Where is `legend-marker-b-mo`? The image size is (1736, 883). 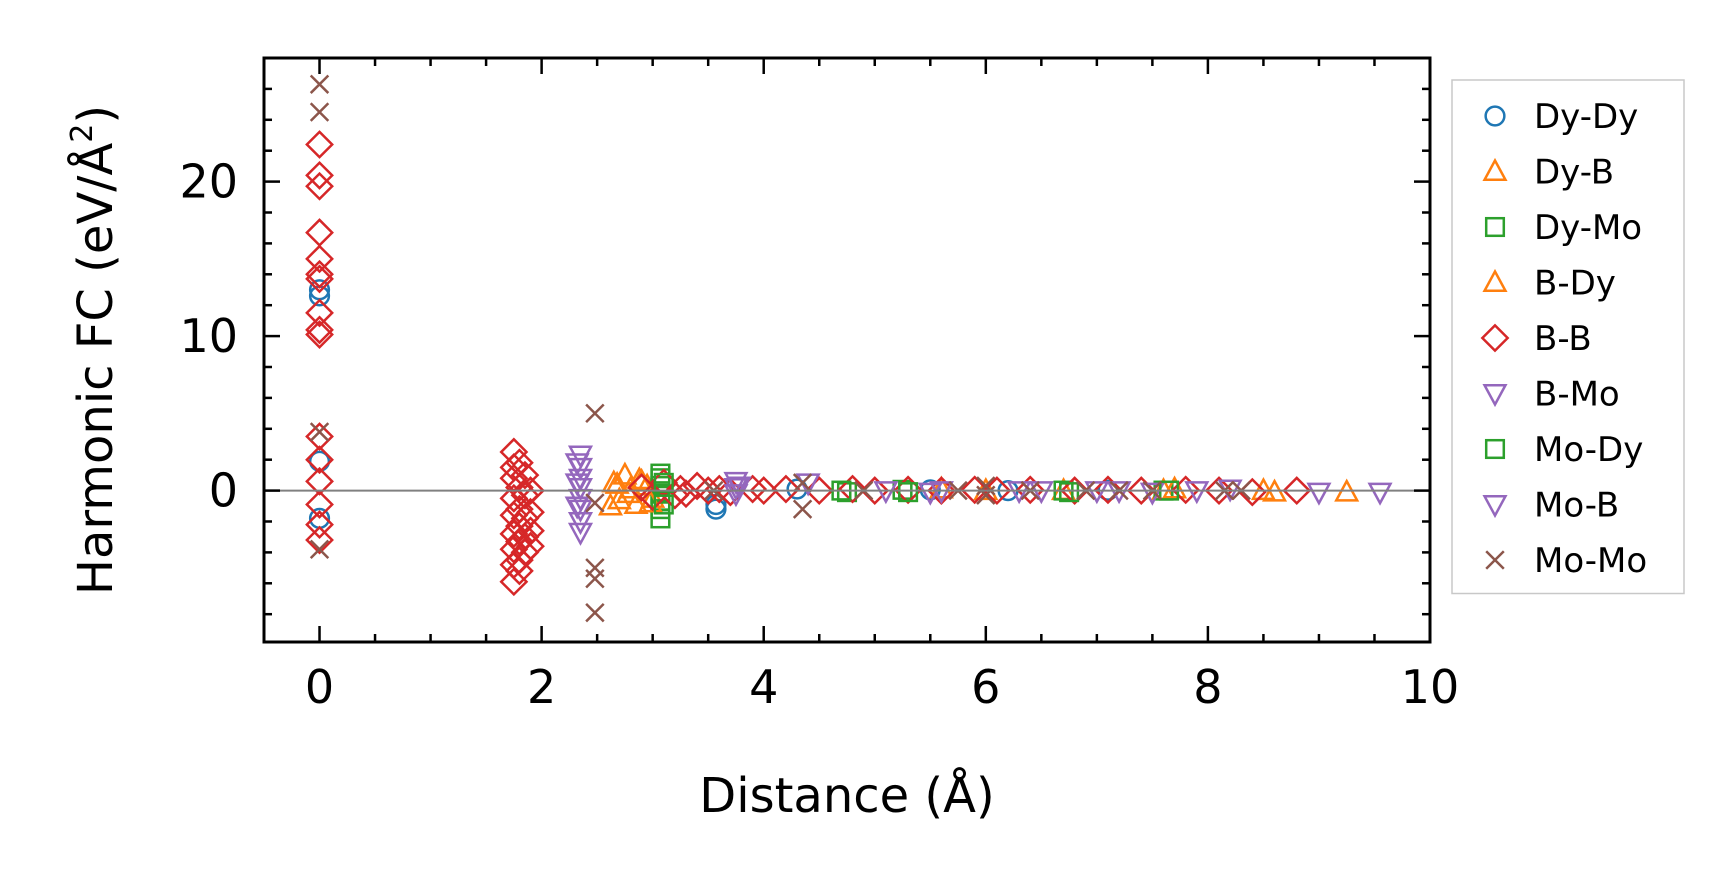 legend-marker-b-mo is located at coordinates (1495, 396).